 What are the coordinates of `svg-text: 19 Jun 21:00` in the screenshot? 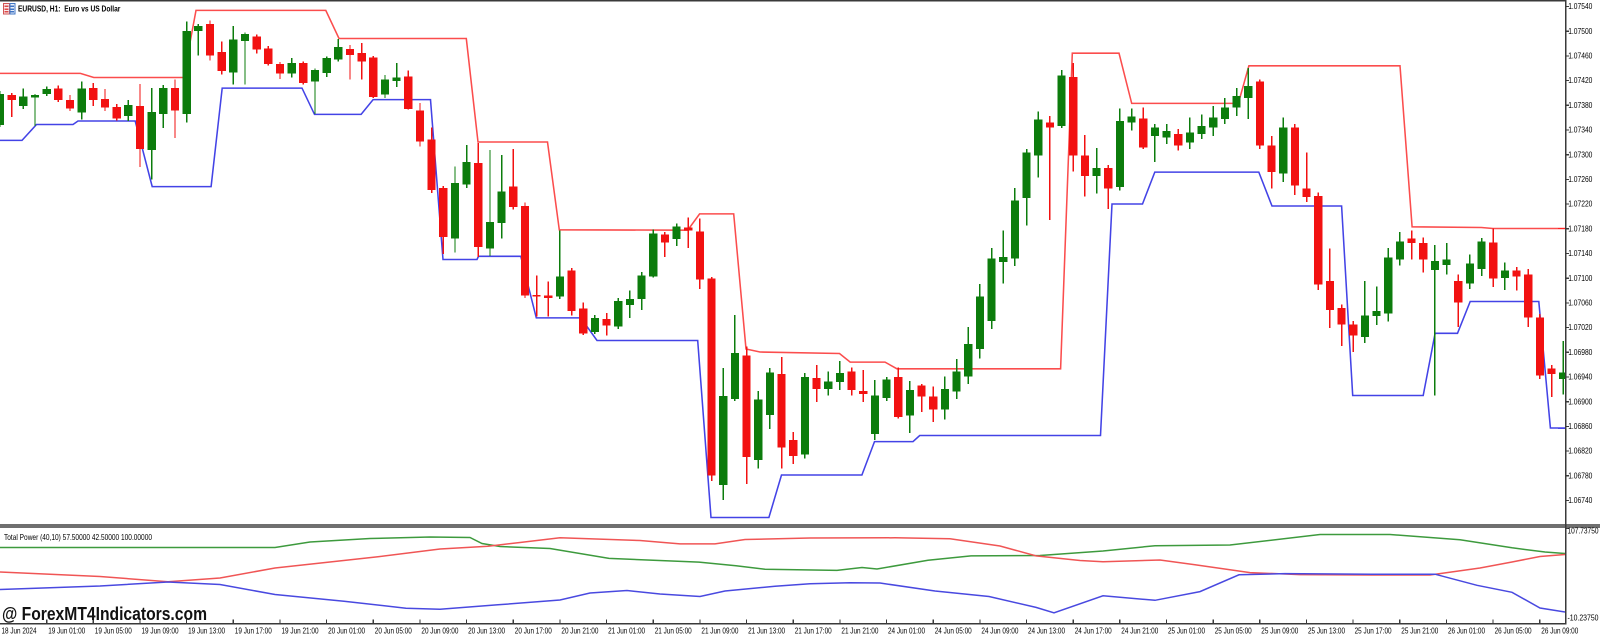 It's located at (300, 631).